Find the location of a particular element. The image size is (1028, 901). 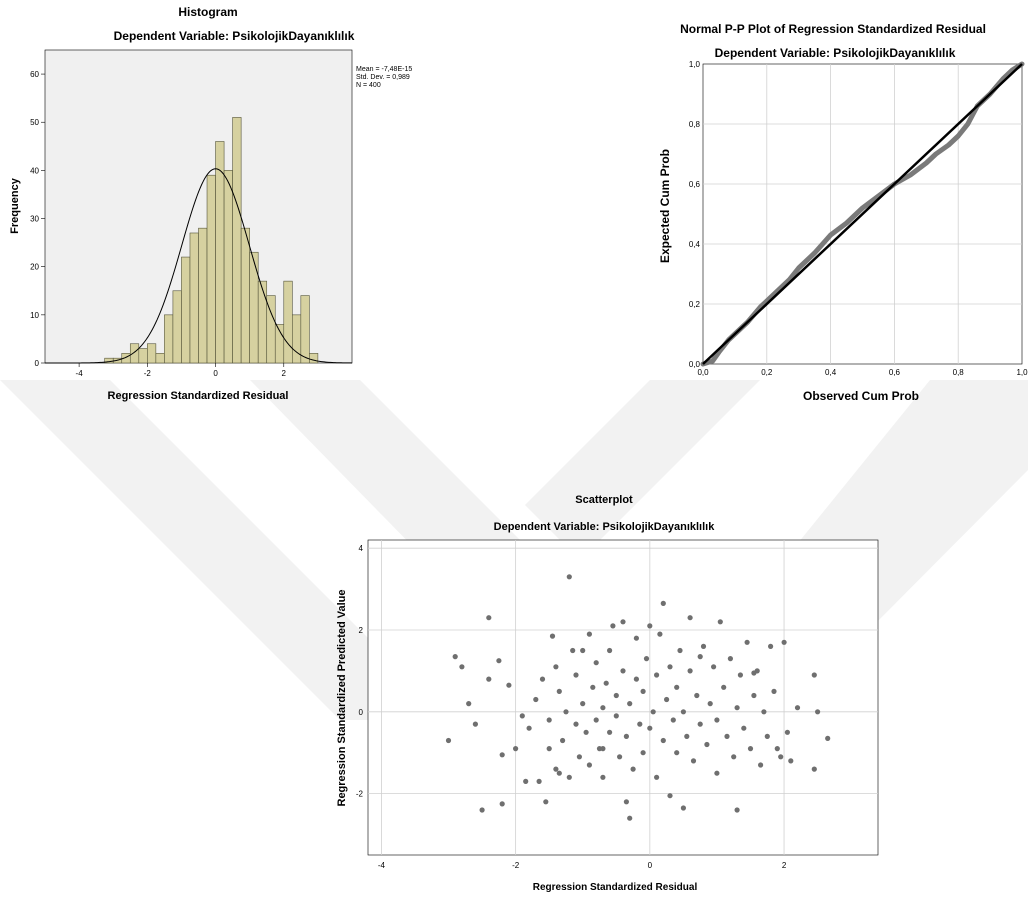

histogram-stat-n: N = 400 is located at coordinates (368, 85).